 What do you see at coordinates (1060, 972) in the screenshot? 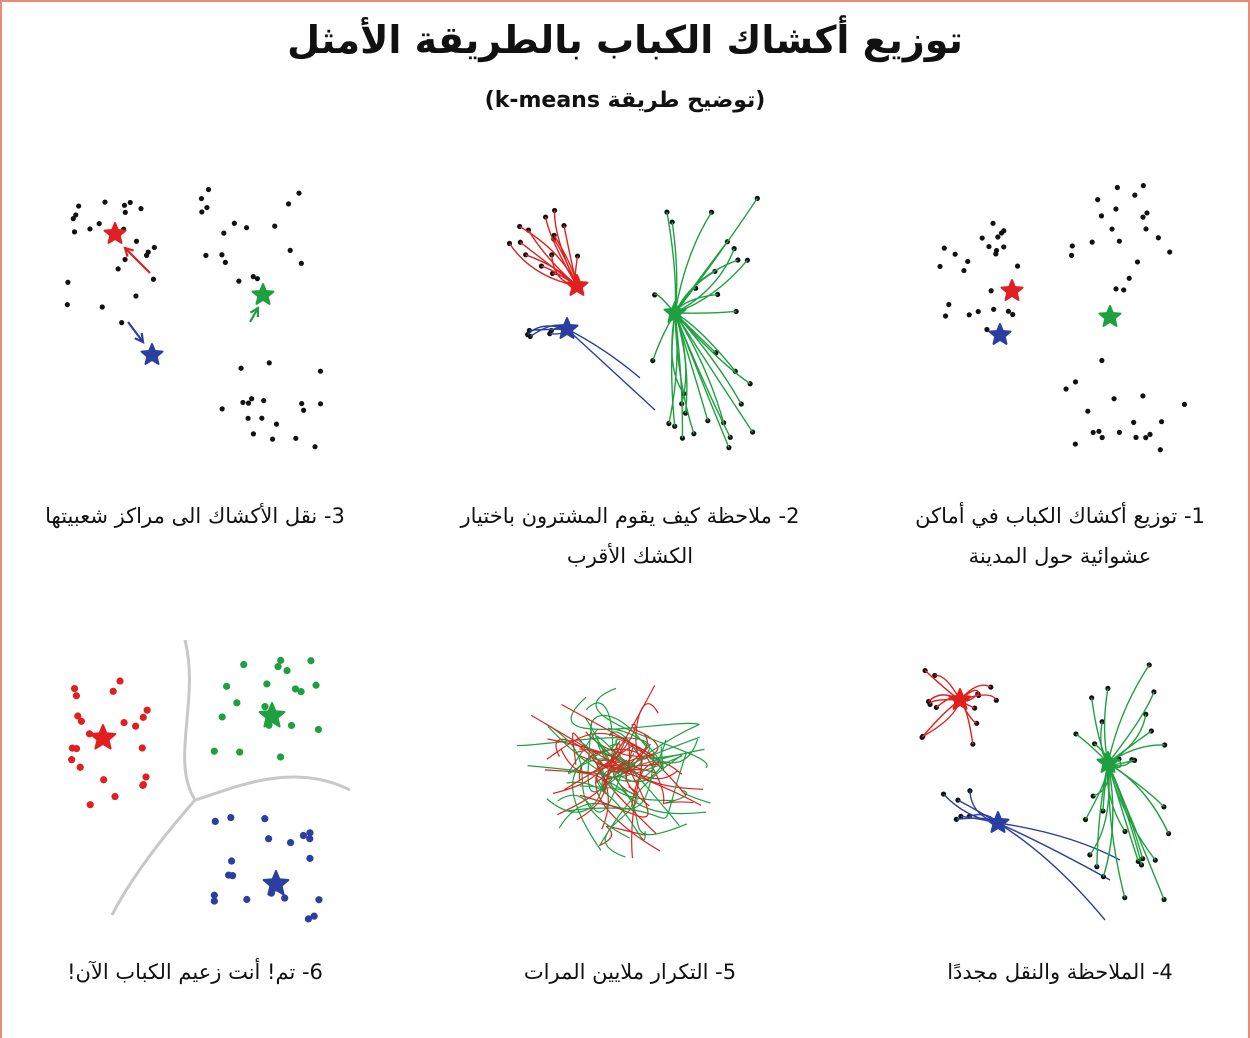
I see `caption: 4- الملاحظة والنقل مجددًا` at bounding box center [1060, 972].